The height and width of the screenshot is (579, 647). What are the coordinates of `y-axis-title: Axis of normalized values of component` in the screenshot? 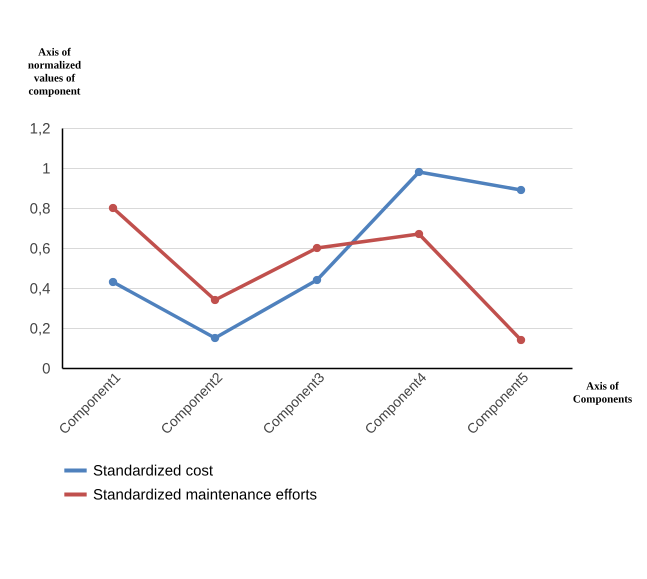 It's located at (55, 72).